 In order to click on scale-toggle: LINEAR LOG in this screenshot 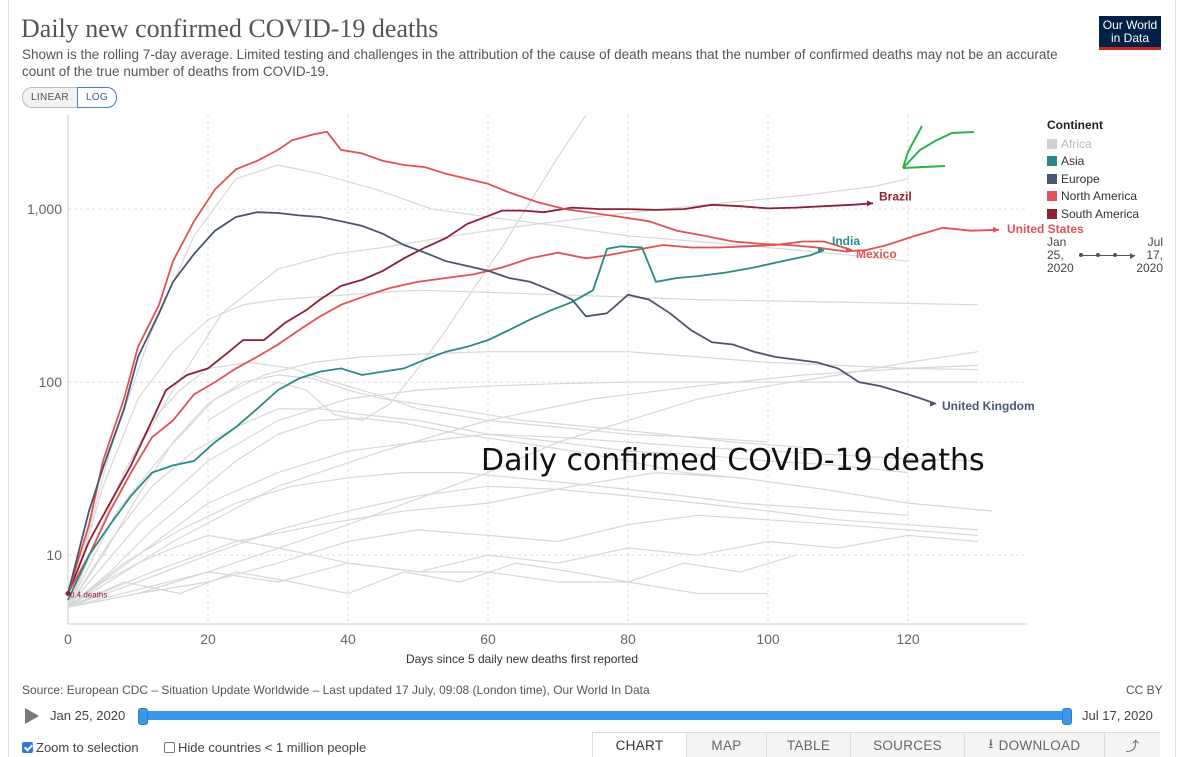, I will do `click(69, 97)`.